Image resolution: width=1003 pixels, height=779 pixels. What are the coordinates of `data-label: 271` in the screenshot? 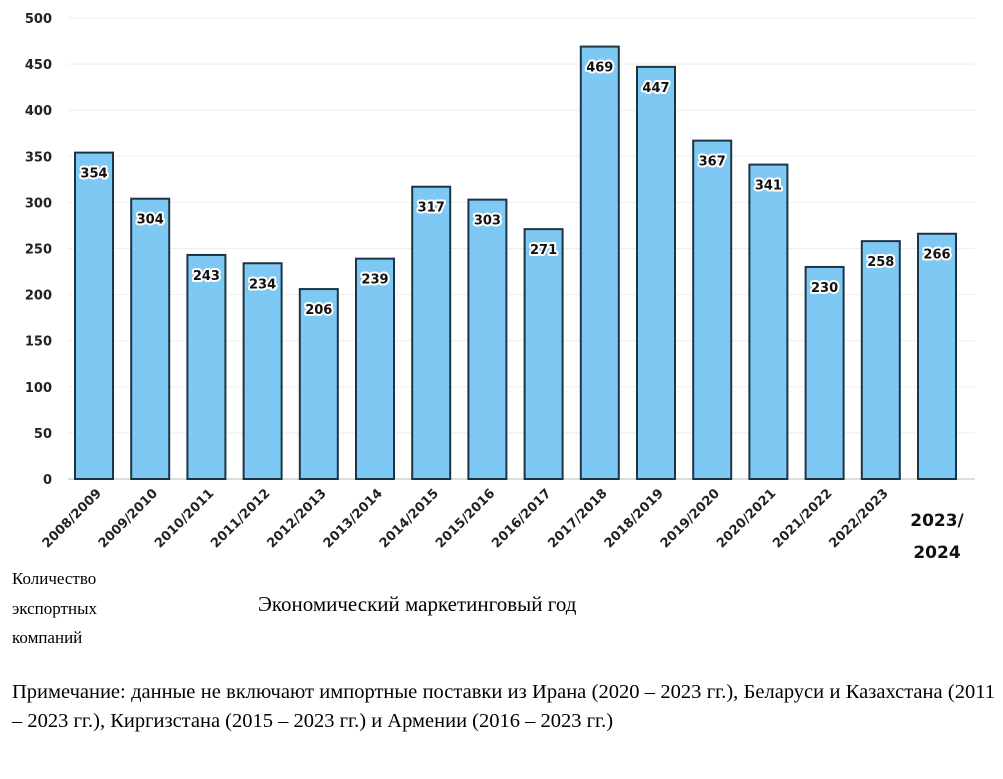 It's located at (543, 250).